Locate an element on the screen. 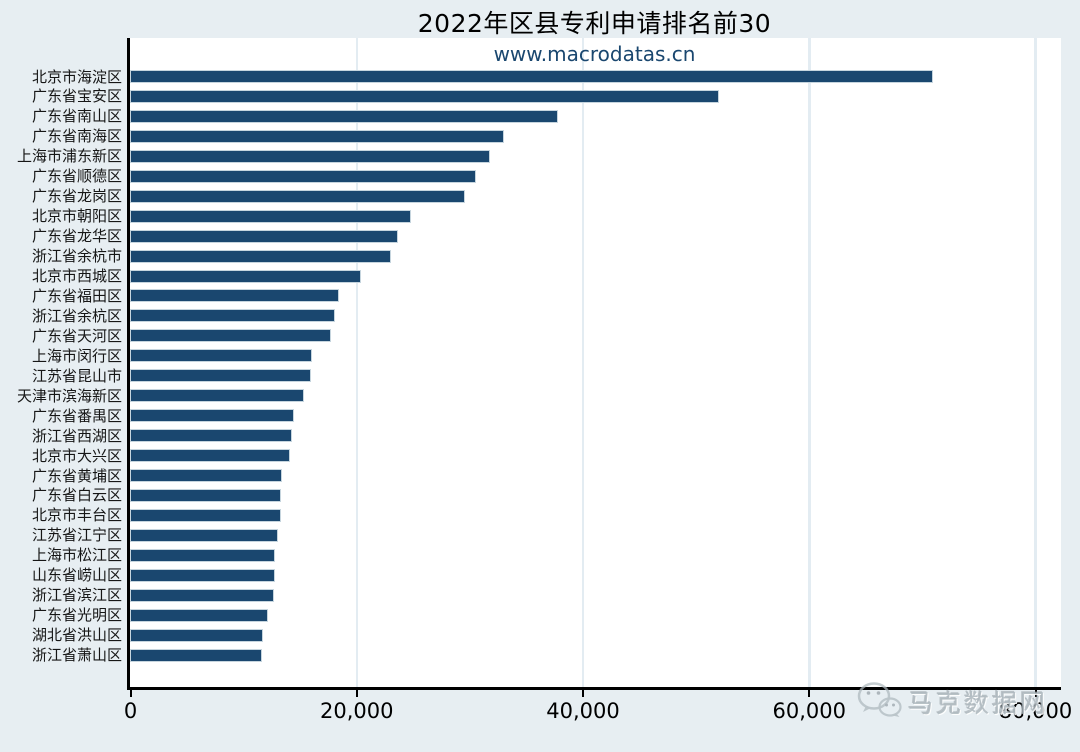  category-label: 天津市滨海新区 is located at coordinates (69, 395).